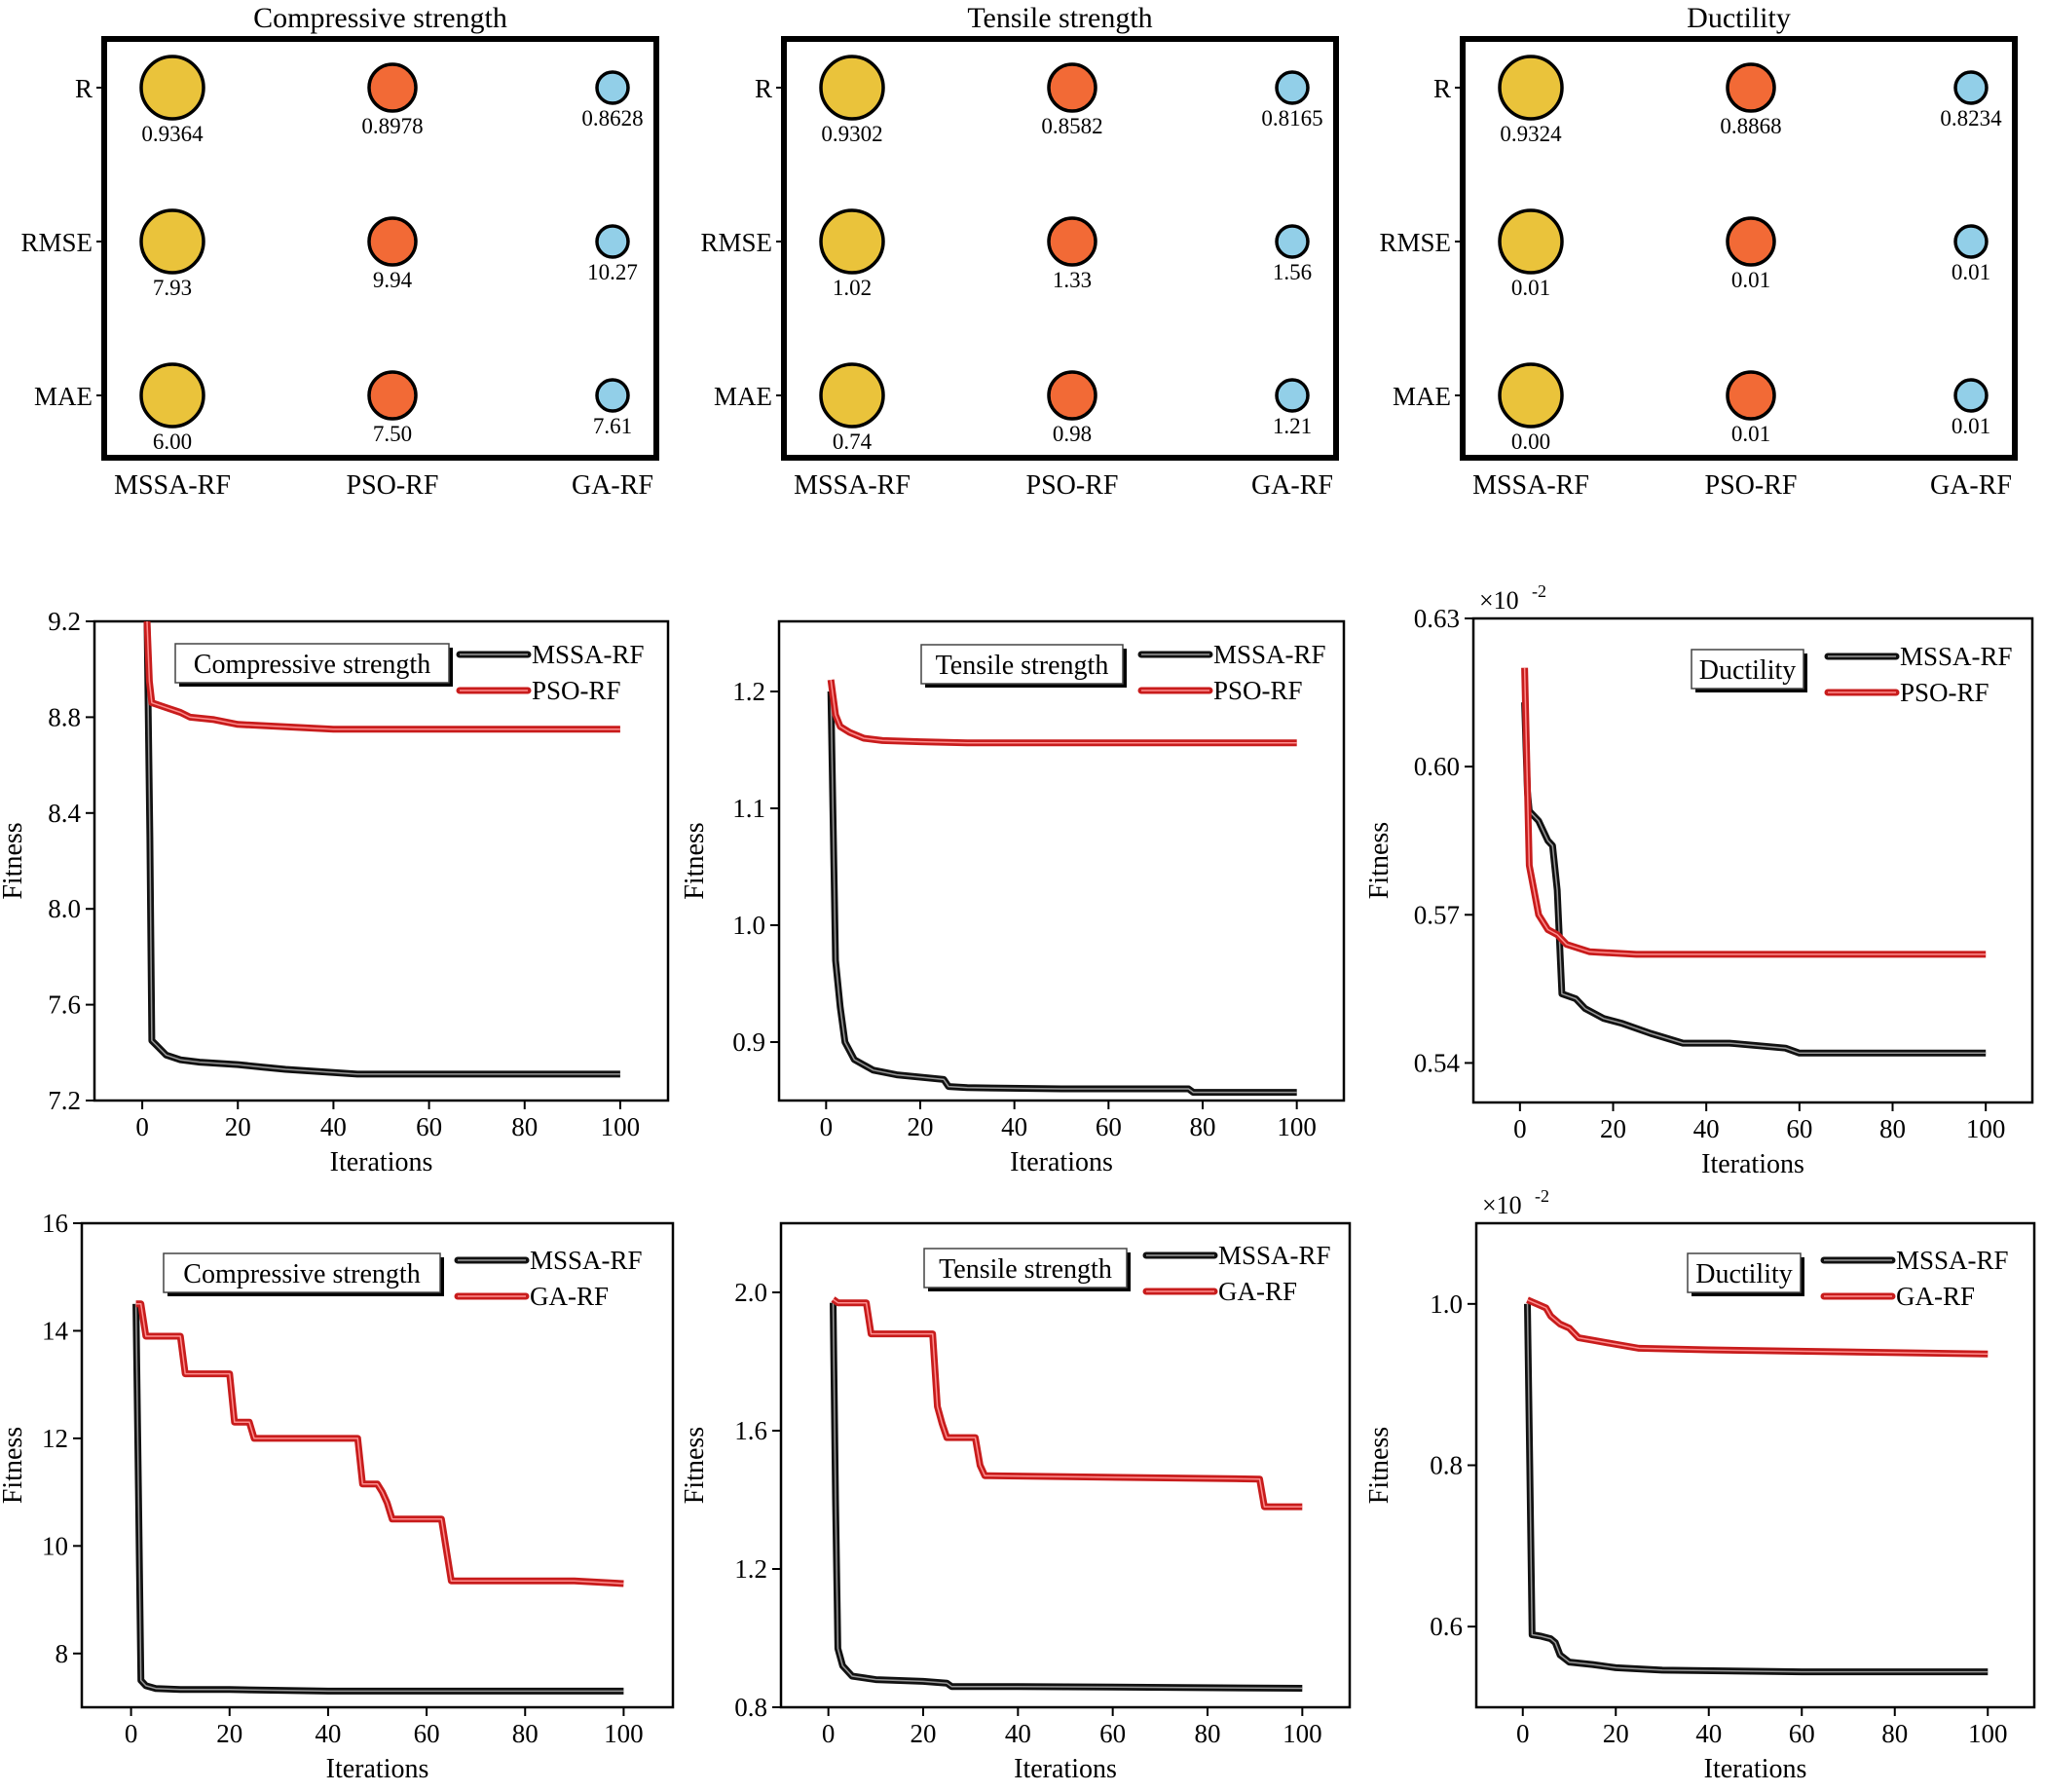  Describe the element at coordinates (55, 1223) in the screenshot. I see `y-tick-label: 16` at that location.